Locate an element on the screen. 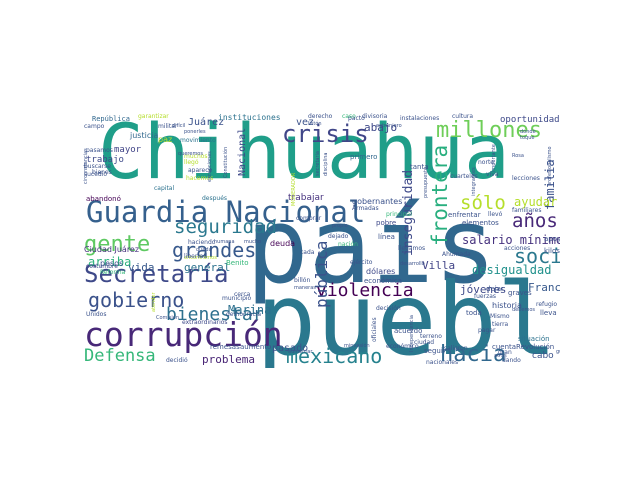 The height and width of the screenshot is (480, 640). word-atender: atender is located at coordinates (154, 302).